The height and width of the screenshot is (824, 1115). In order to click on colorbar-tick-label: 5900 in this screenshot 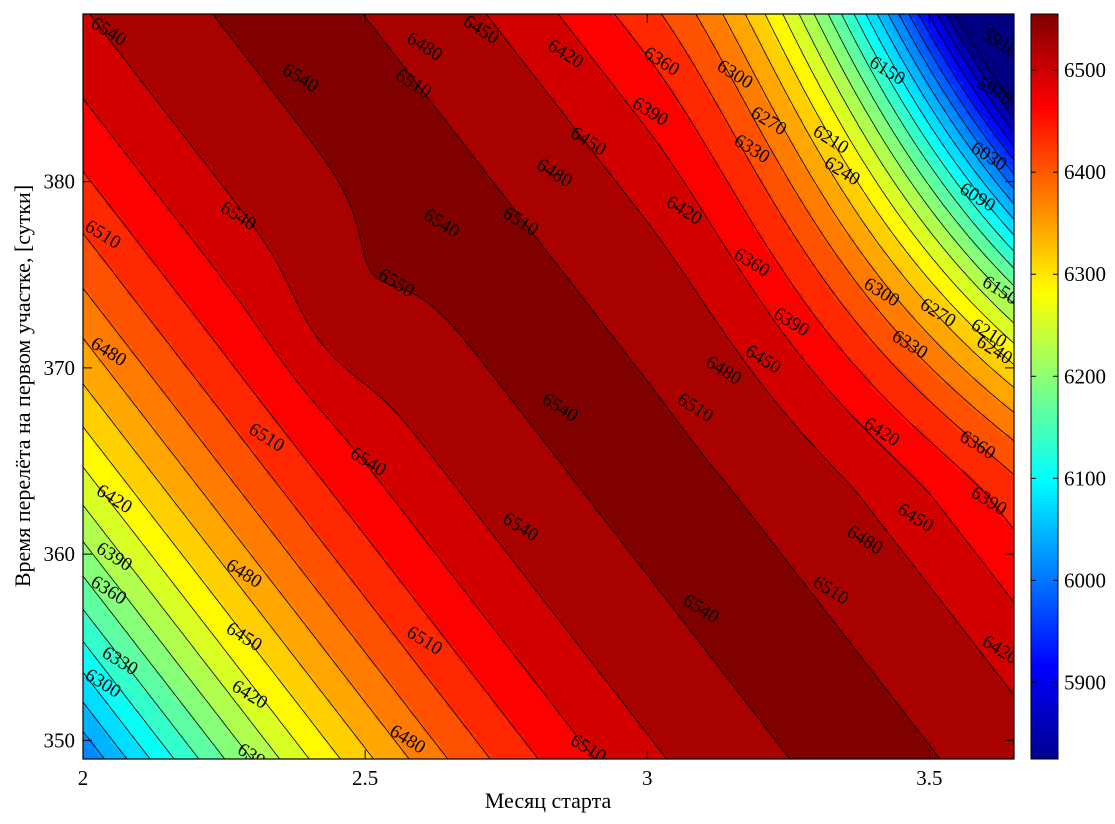, I will do `click(1085, 682)`.